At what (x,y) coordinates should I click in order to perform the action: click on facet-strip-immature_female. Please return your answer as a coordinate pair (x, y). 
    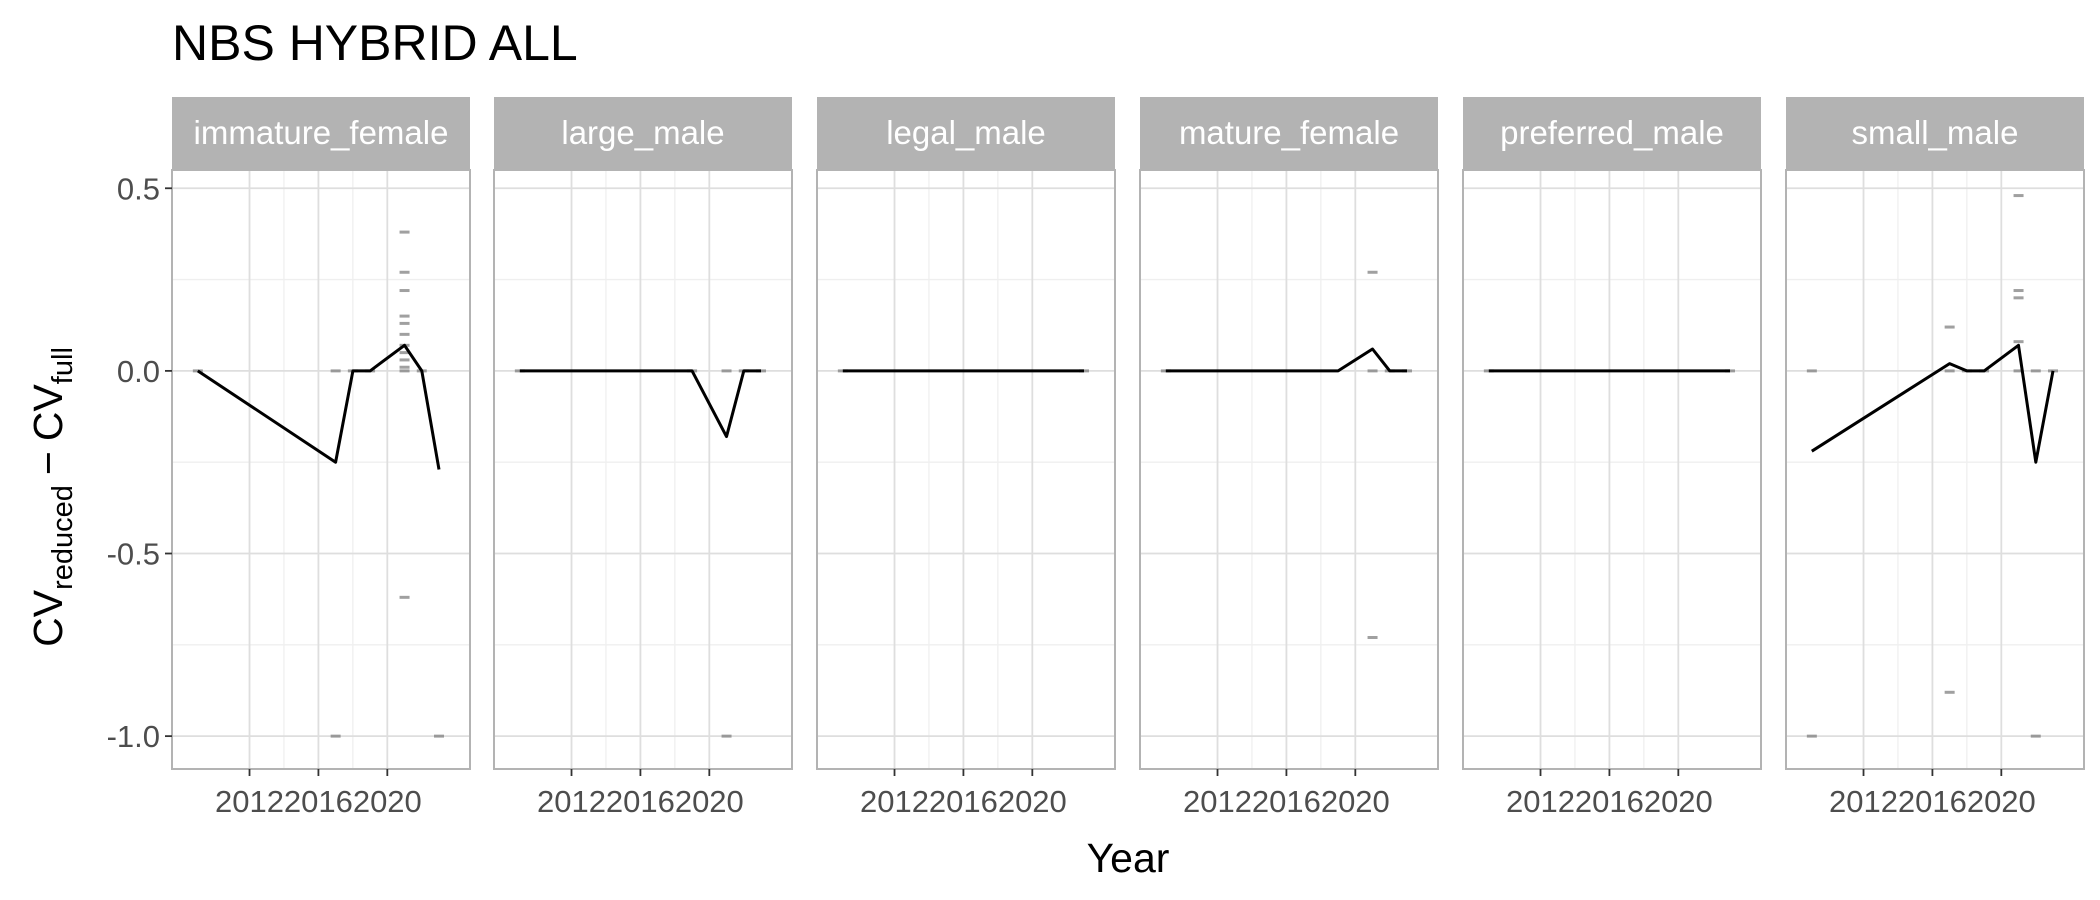
    Looking at the image, I should click on (321, 133).